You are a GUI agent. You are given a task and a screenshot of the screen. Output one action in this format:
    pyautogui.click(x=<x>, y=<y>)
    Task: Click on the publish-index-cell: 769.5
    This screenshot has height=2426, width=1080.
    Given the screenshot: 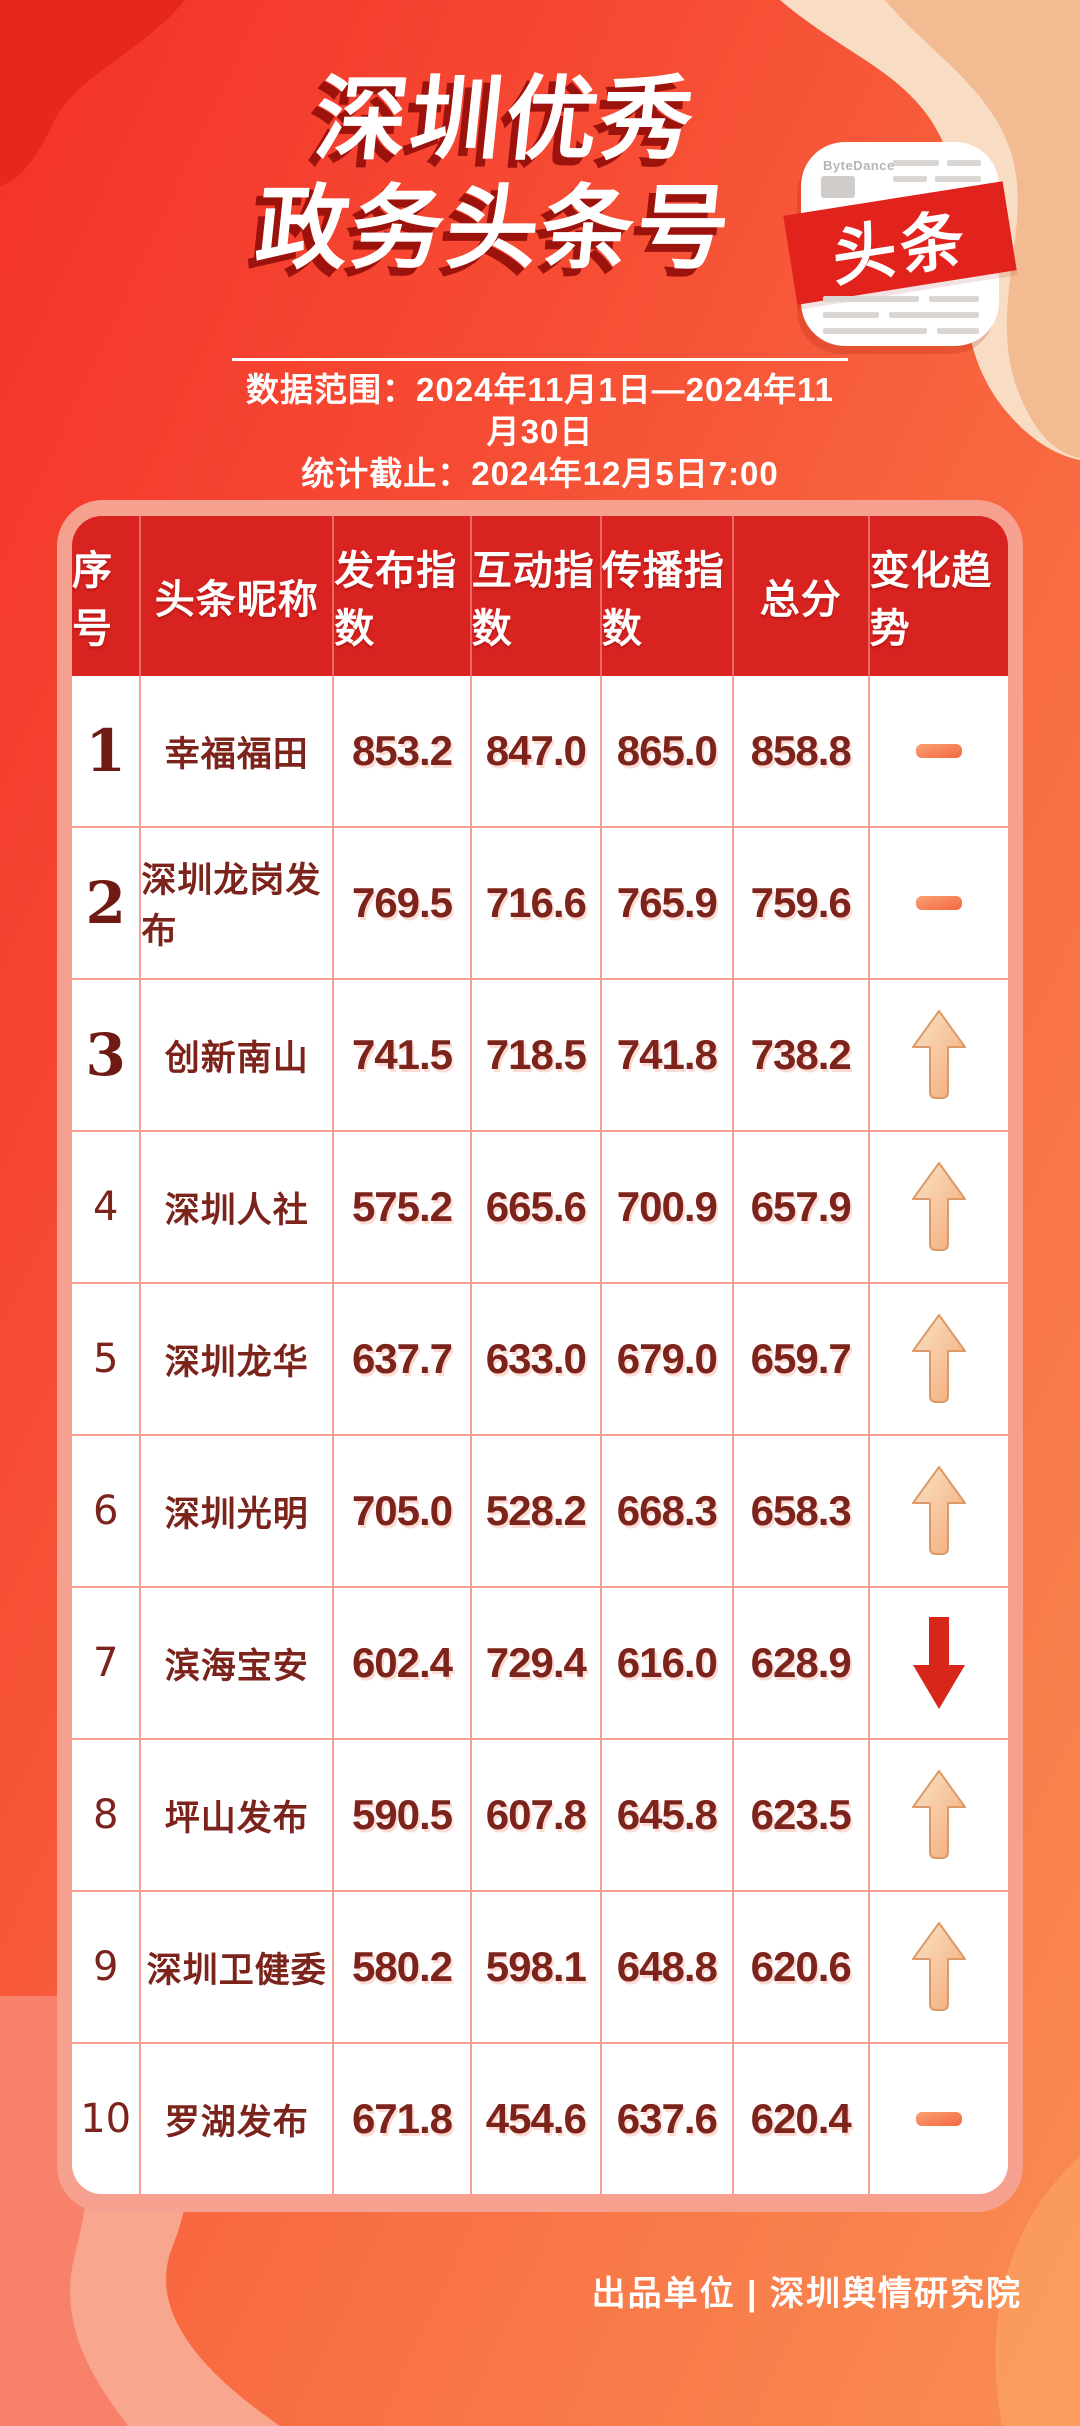 What is the action you would take?
    pyautogui.click(x=401, y=903)
    